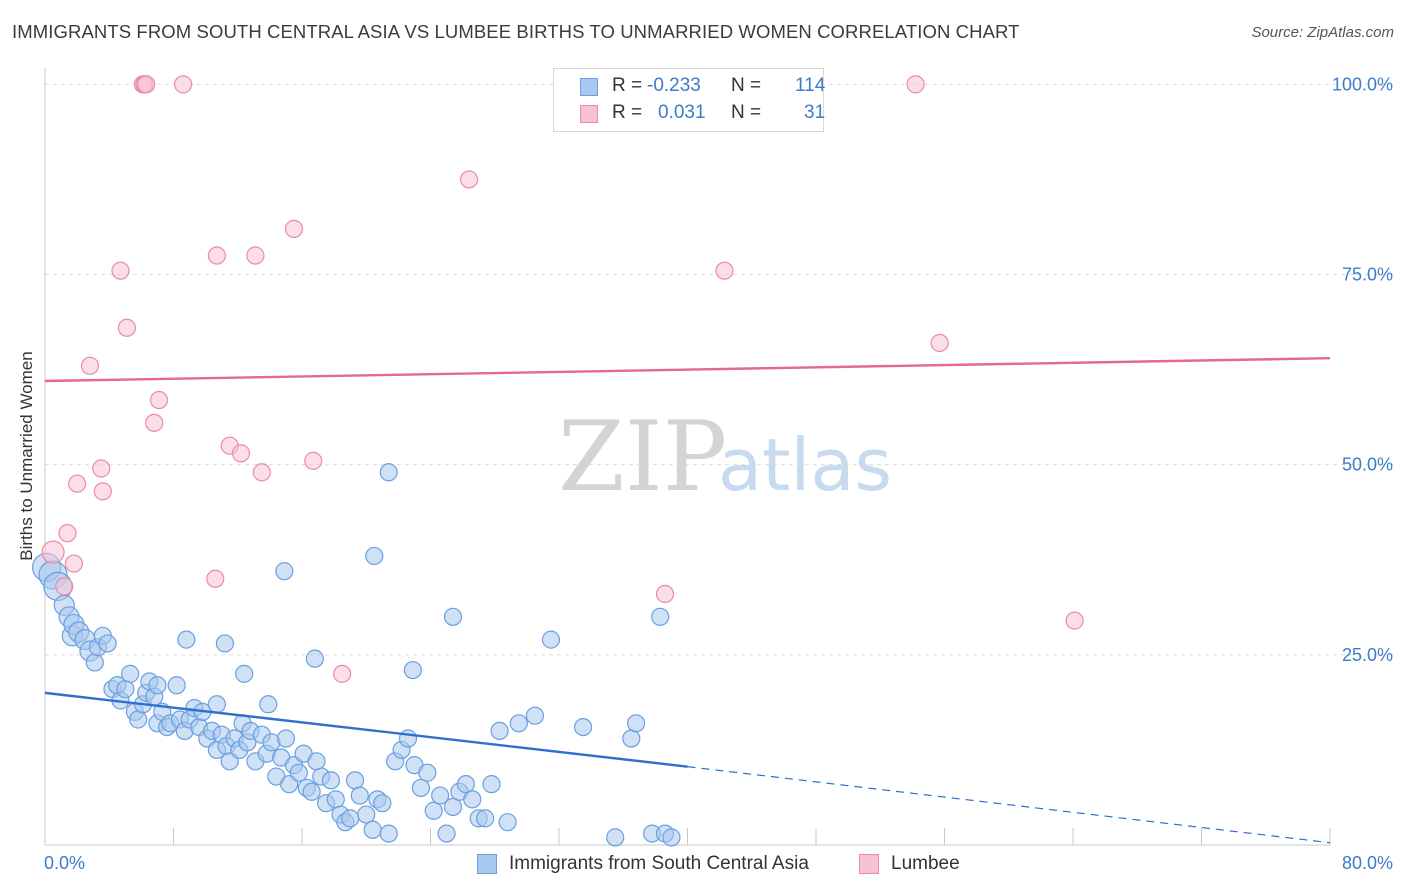  I want to click on series-swatch-pink, so click(869, 864).